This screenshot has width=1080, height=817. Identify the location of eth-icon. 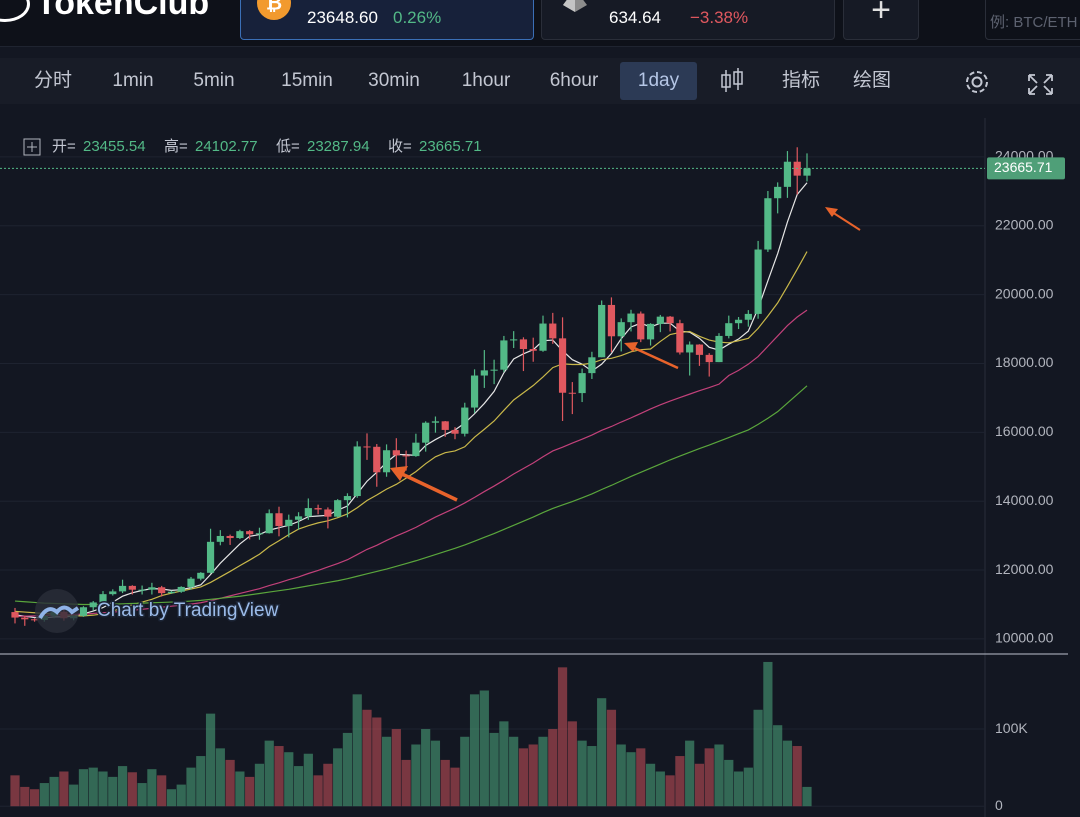
(575, 6).